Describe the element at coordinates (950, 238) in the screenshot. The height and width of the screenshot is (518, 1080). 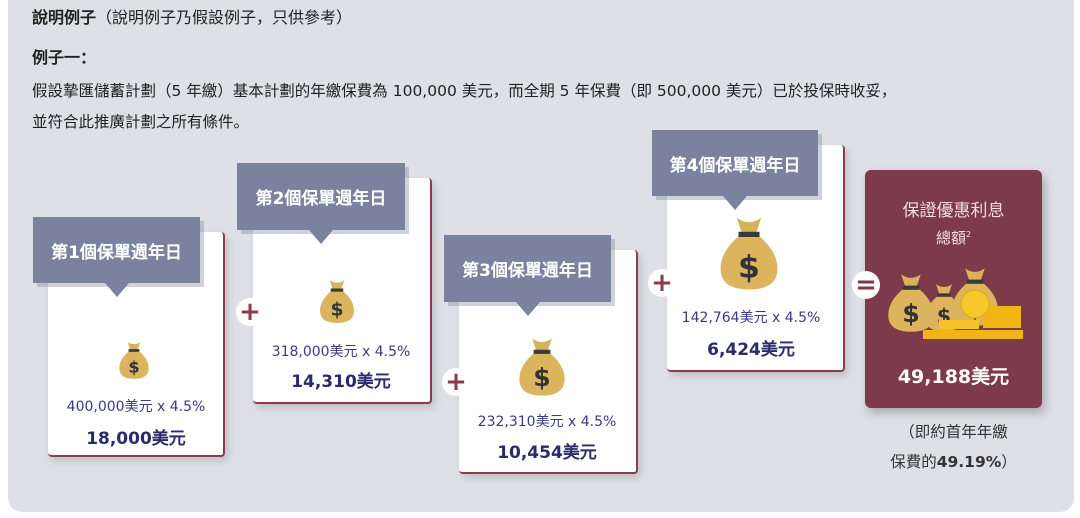
I see `total-title-2: 總額` at that location.